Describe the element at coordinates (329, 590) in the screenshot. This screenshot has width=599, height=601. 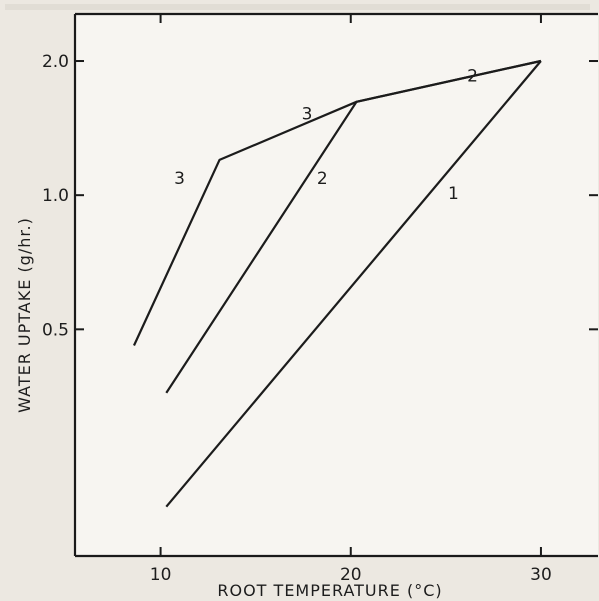
I see `x-axis-title: ROOT TEMPERATURE (°C)` at that location.